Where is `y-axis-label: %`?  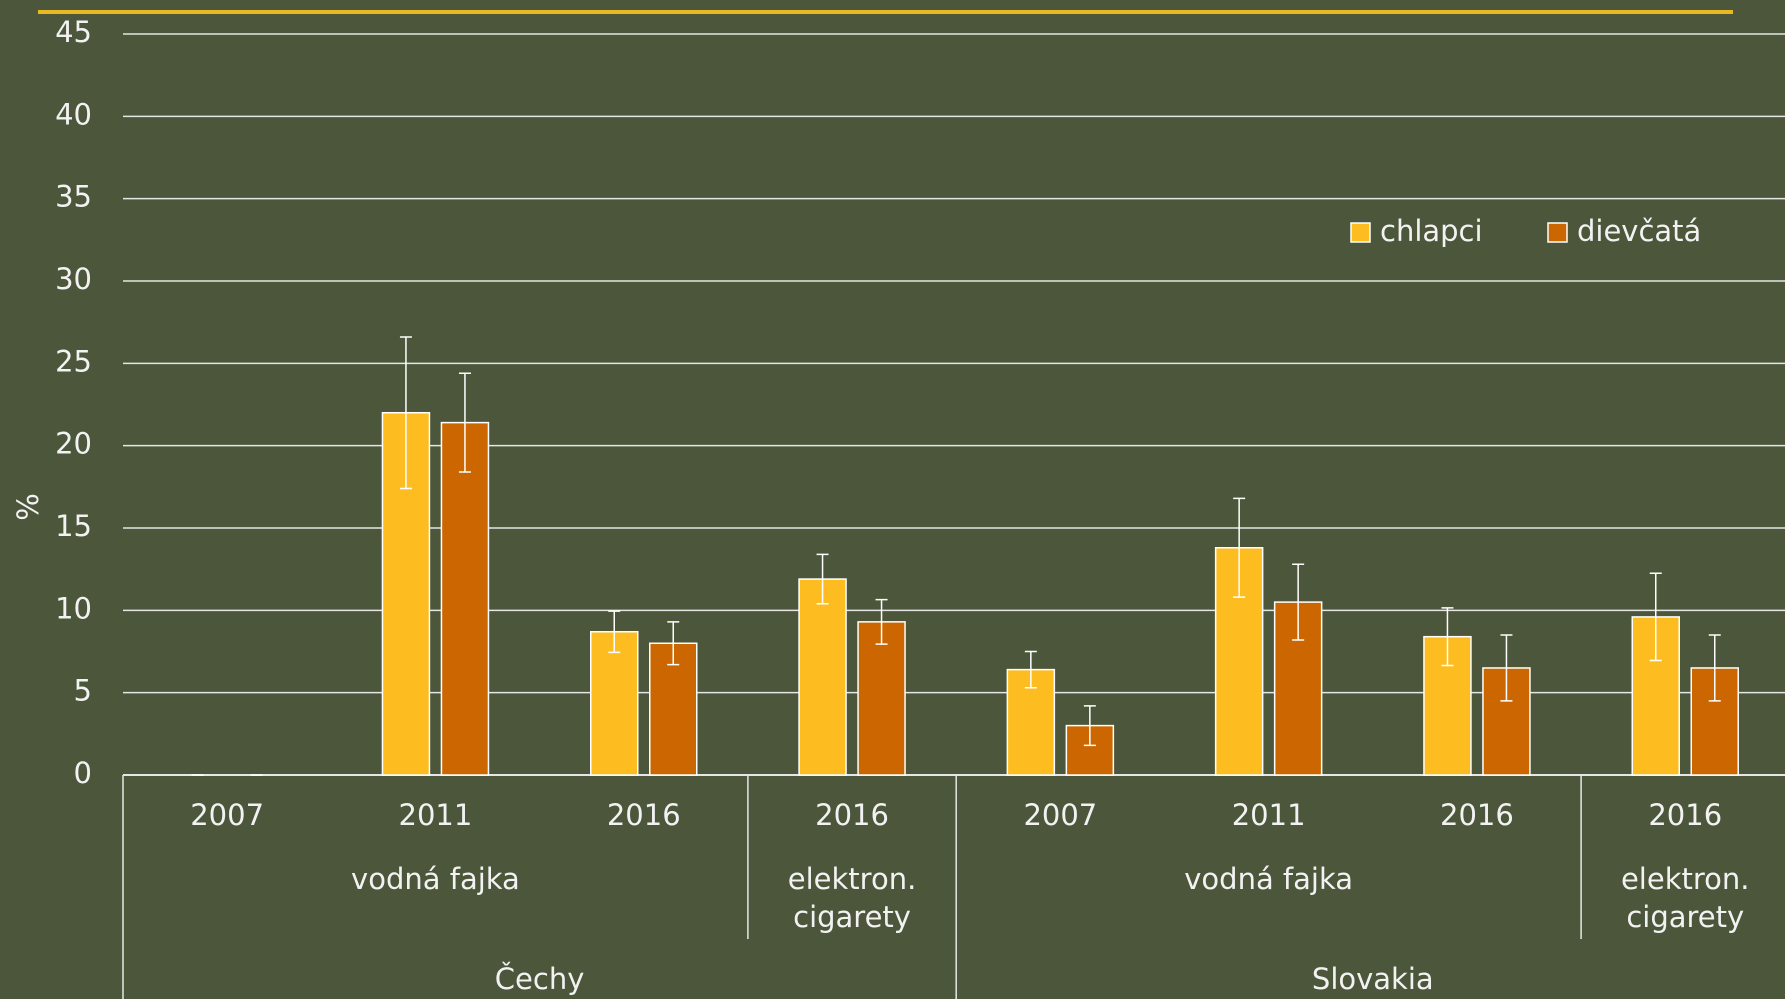 y-axis-label: % is located at coordinates (28, 507).